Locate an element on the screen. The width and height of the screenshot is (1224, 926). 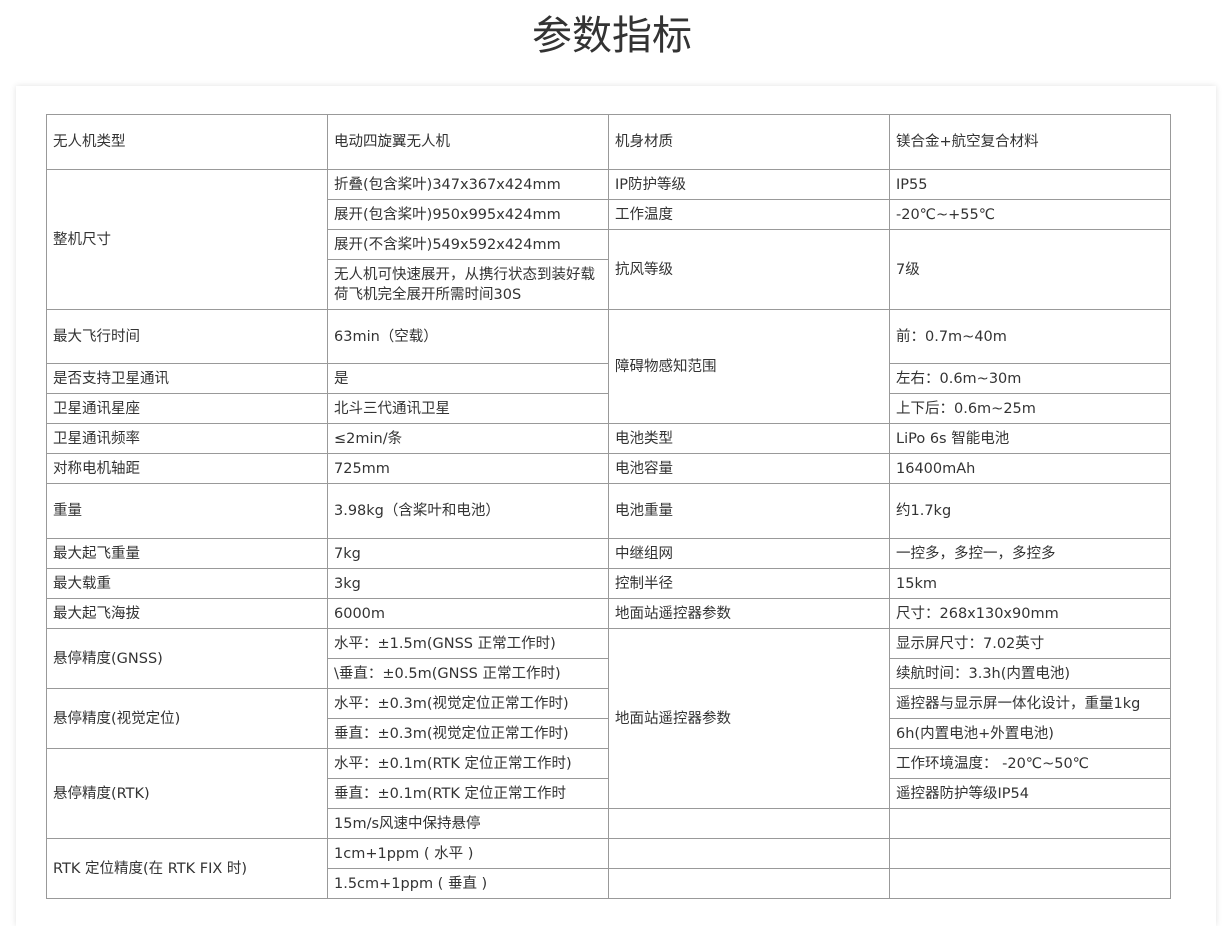
table-cell: 电池类型 is located at coordinates (749, 438).